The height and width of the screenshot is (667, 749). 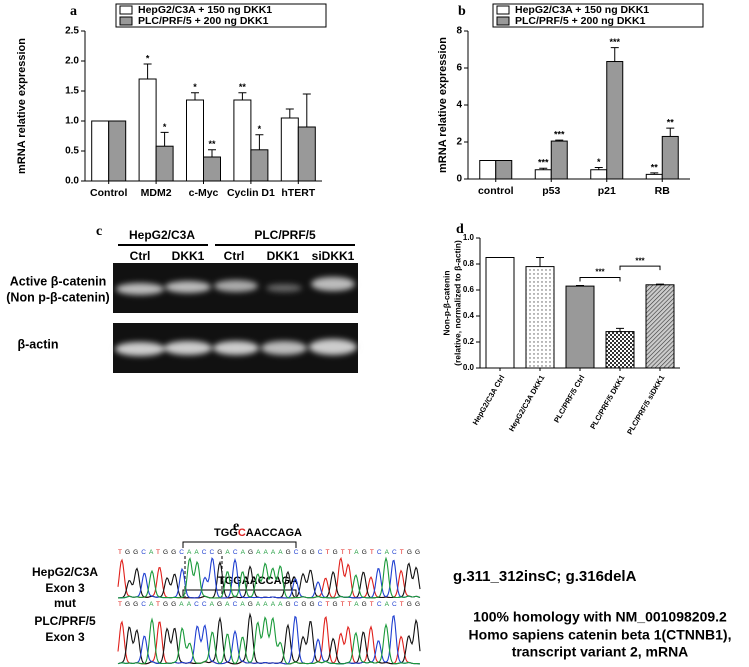 I want to click on legend-box, so click(x=598, y=15).